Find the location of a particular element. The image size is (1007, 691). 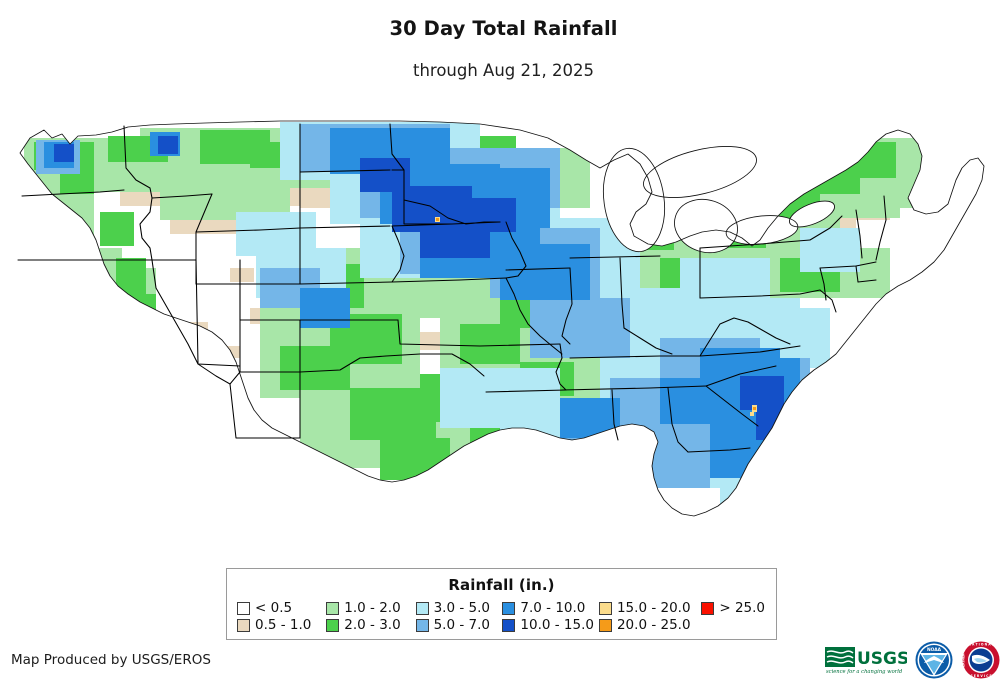

legend-column-4: 7.0 - 10.0 10.0 - 15.0 is located at coordinates (548, 617).